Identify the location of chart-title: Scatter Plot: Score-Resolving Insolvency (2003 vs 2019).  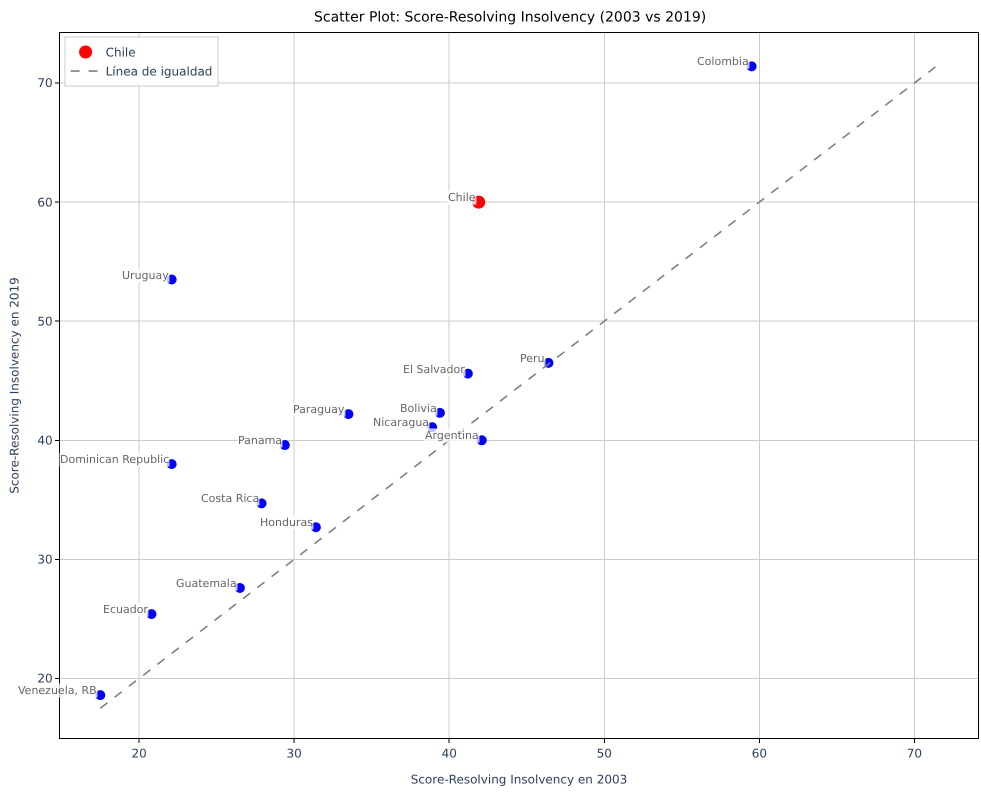
(510, 18).